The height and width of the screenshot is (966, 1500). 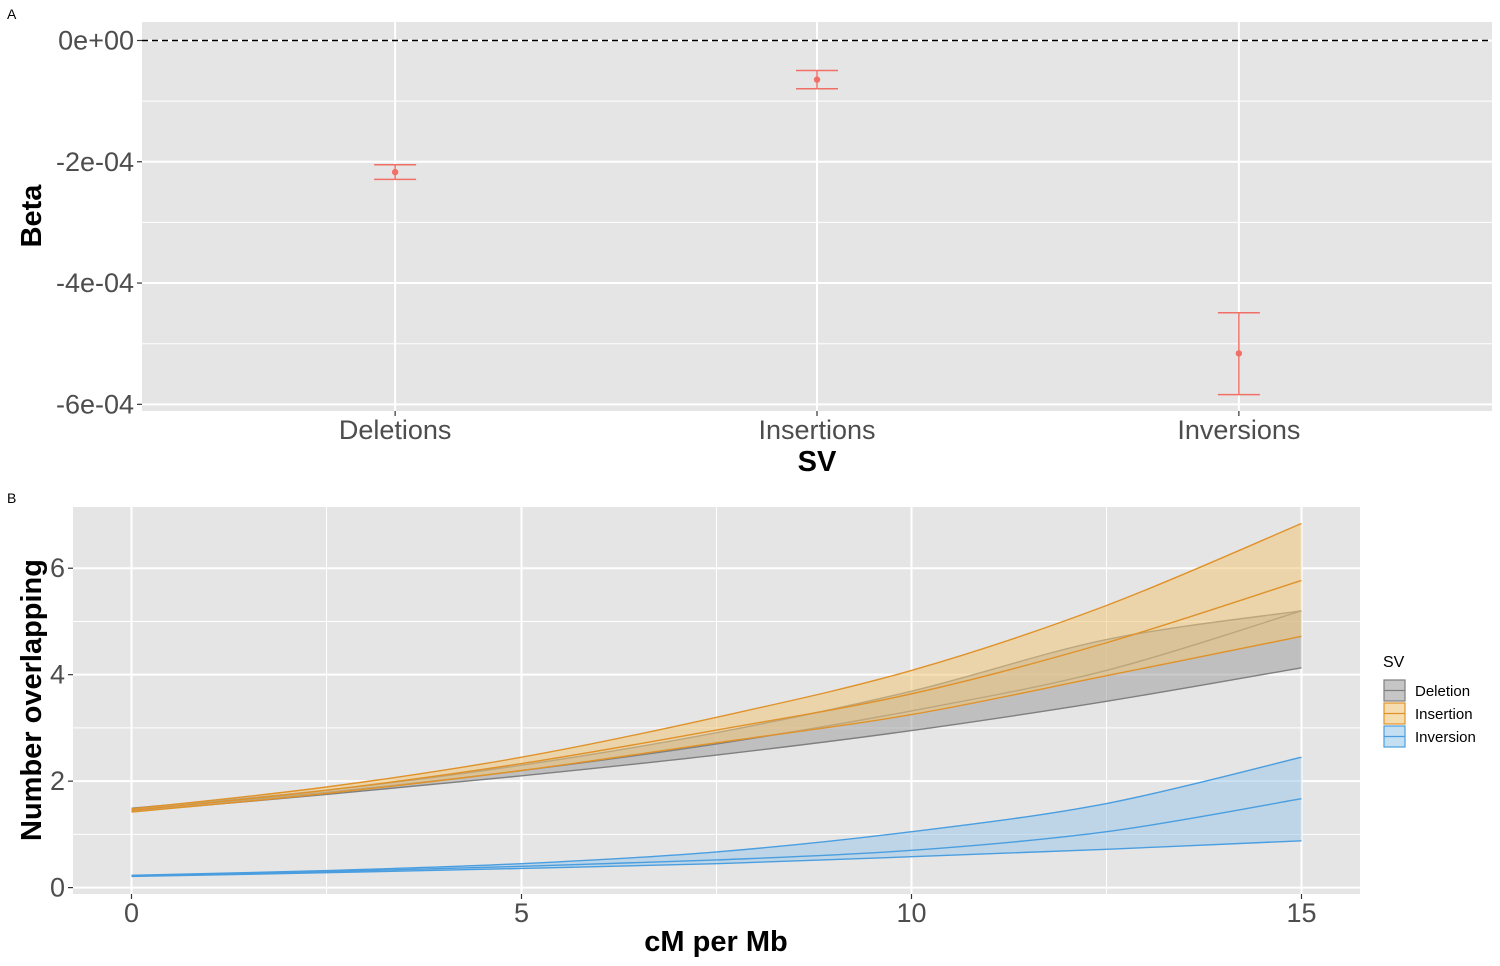 What do you see at coordinates (57, 888) in the screenshot?
I see `panel-b-y-tick-label: 0` at bounding box center [57, 888].